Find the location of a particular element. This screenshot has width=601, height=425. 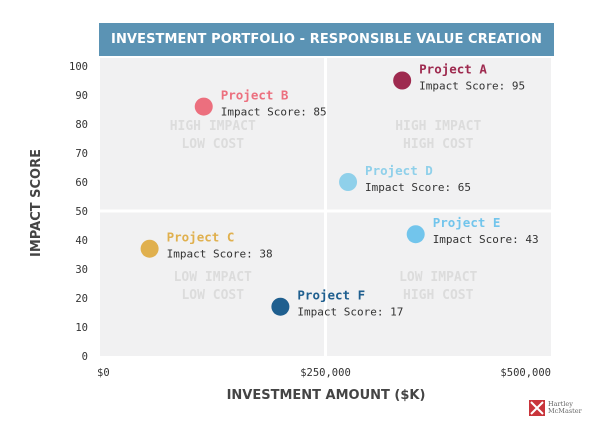

data-point-score: Impact Score: 17 is located at coordinates (350, 312).